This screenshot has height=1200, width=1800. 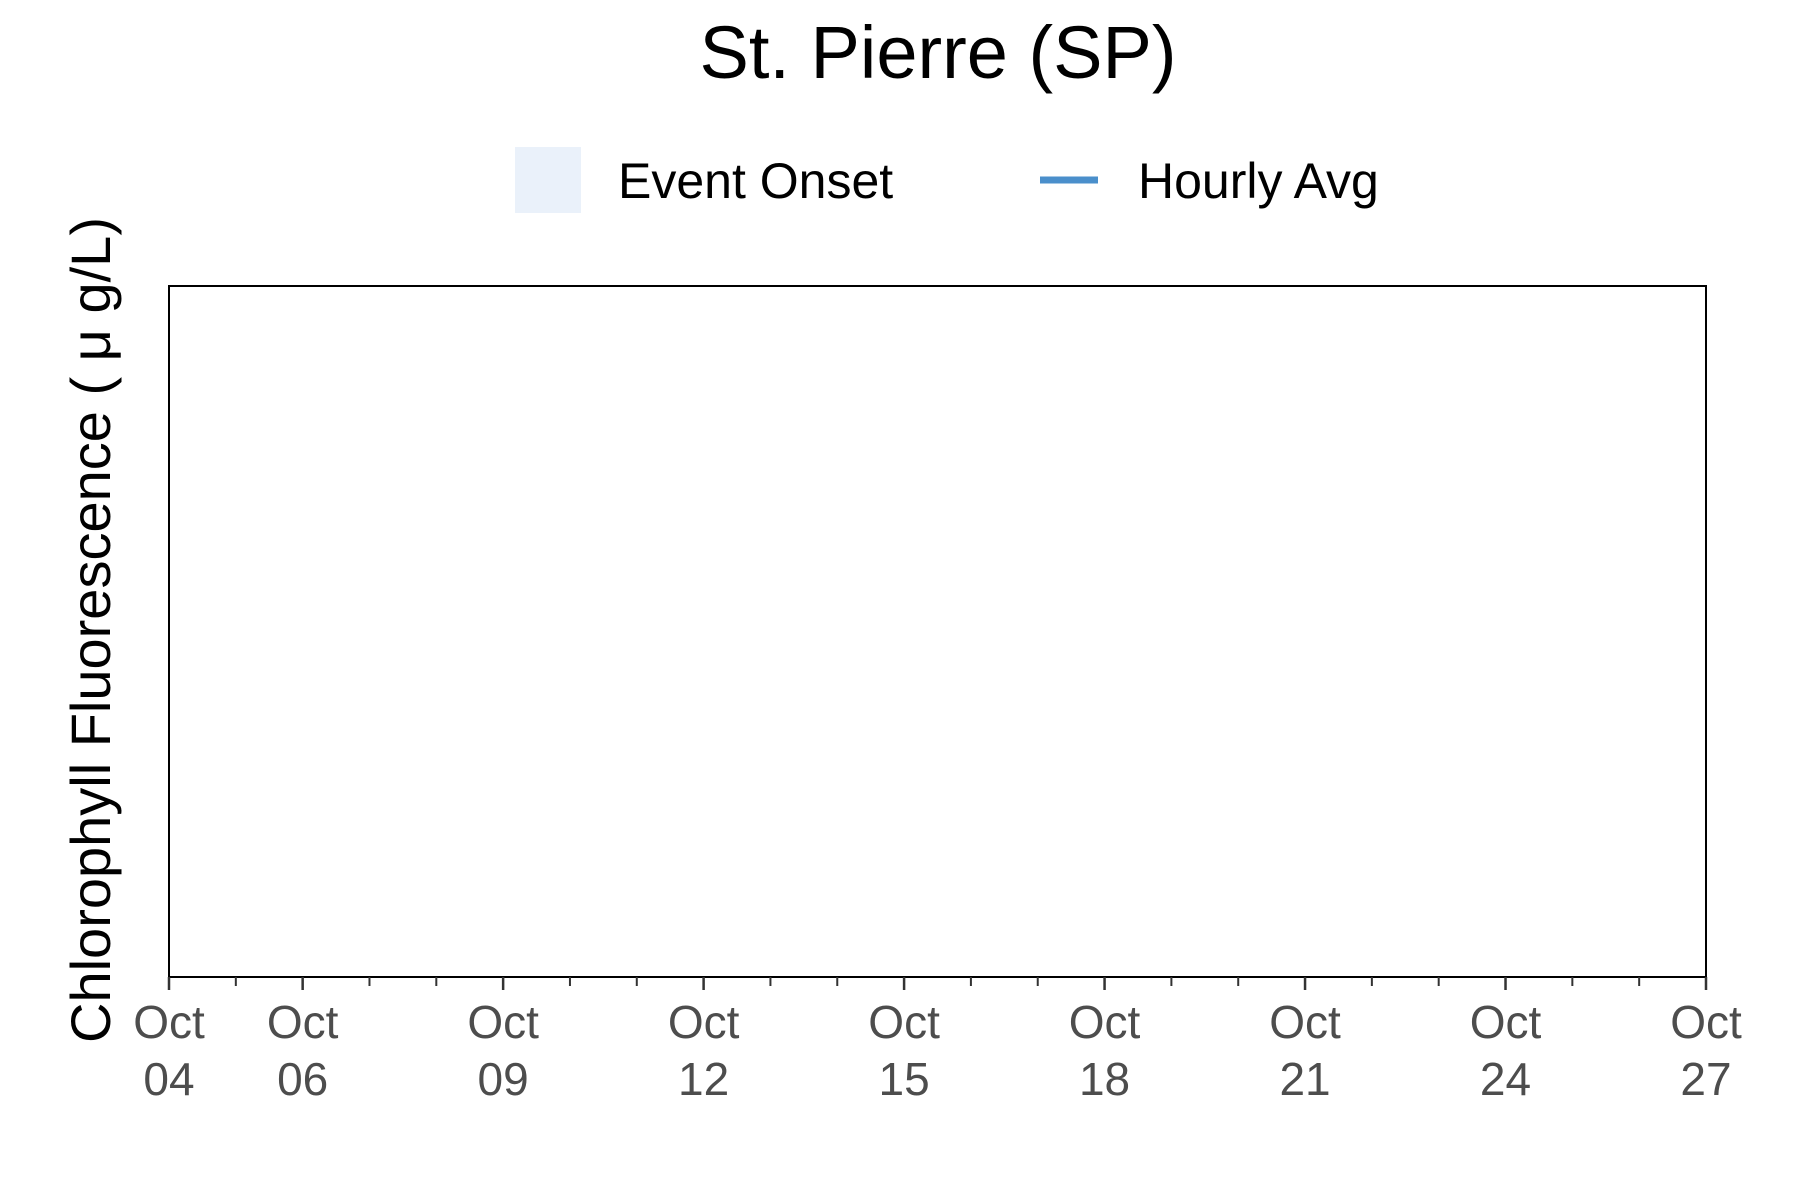 What do you see at coordinates (904, 1050) in the screenshot?
I see `x-tick-label: Oct 15` at bounding box center [904, 1050].